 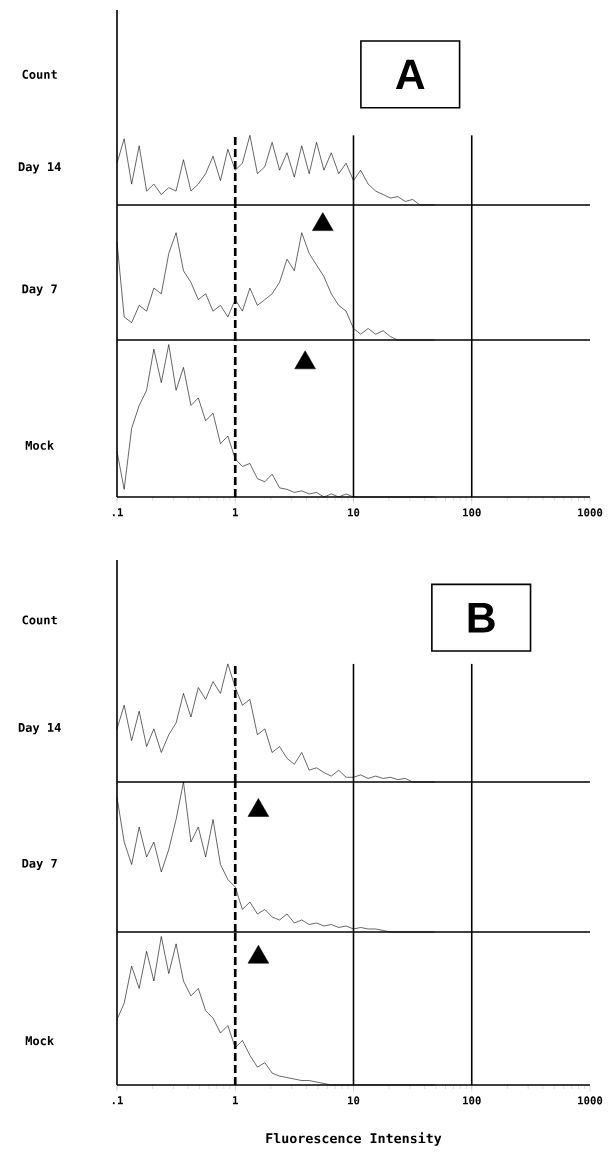 What do you see at coordinates (410, 74) in the screenshot?
I see `chart-title: A` at bounding box center [410, 74].